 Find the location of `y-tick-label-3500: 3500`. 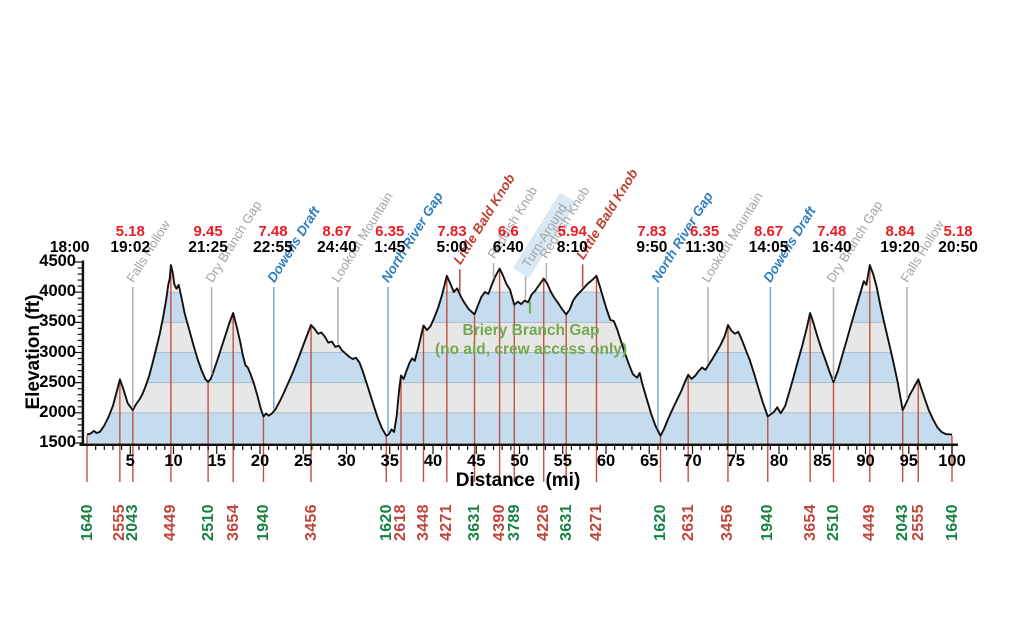

y-tick-label-3500: 3500 is located at coordinates (57, 321).